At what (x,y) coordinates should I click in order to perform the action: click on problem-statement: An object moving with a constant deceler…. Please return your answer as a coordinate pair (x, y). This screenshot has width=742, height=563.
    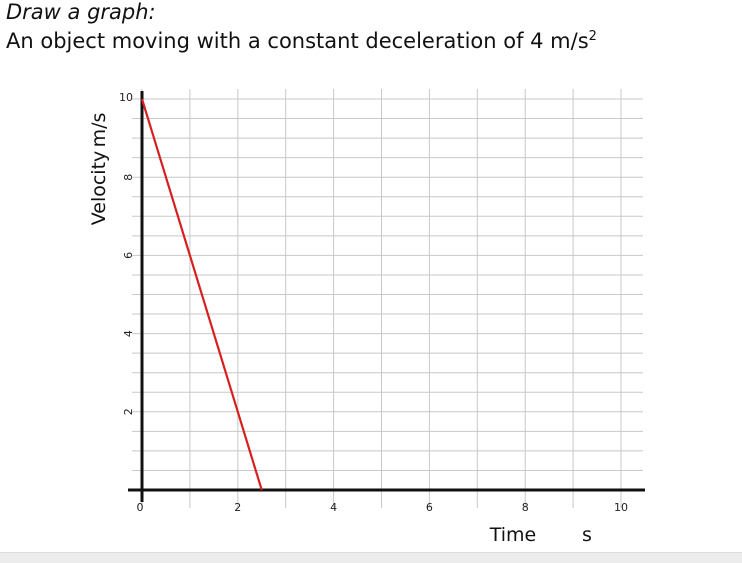
    Looking at the image, I should click on (301, 41).